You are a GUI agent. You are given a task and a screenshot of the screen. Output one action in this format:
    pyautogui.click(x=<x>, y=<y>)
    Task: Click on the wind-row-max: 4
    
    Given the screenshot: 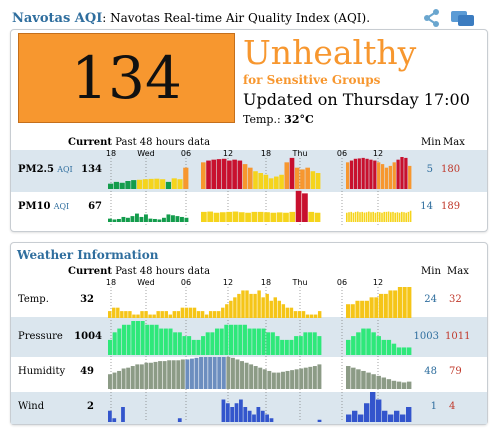 What is the action you would take?
    pyautogui.click(x=452, y=406)
    